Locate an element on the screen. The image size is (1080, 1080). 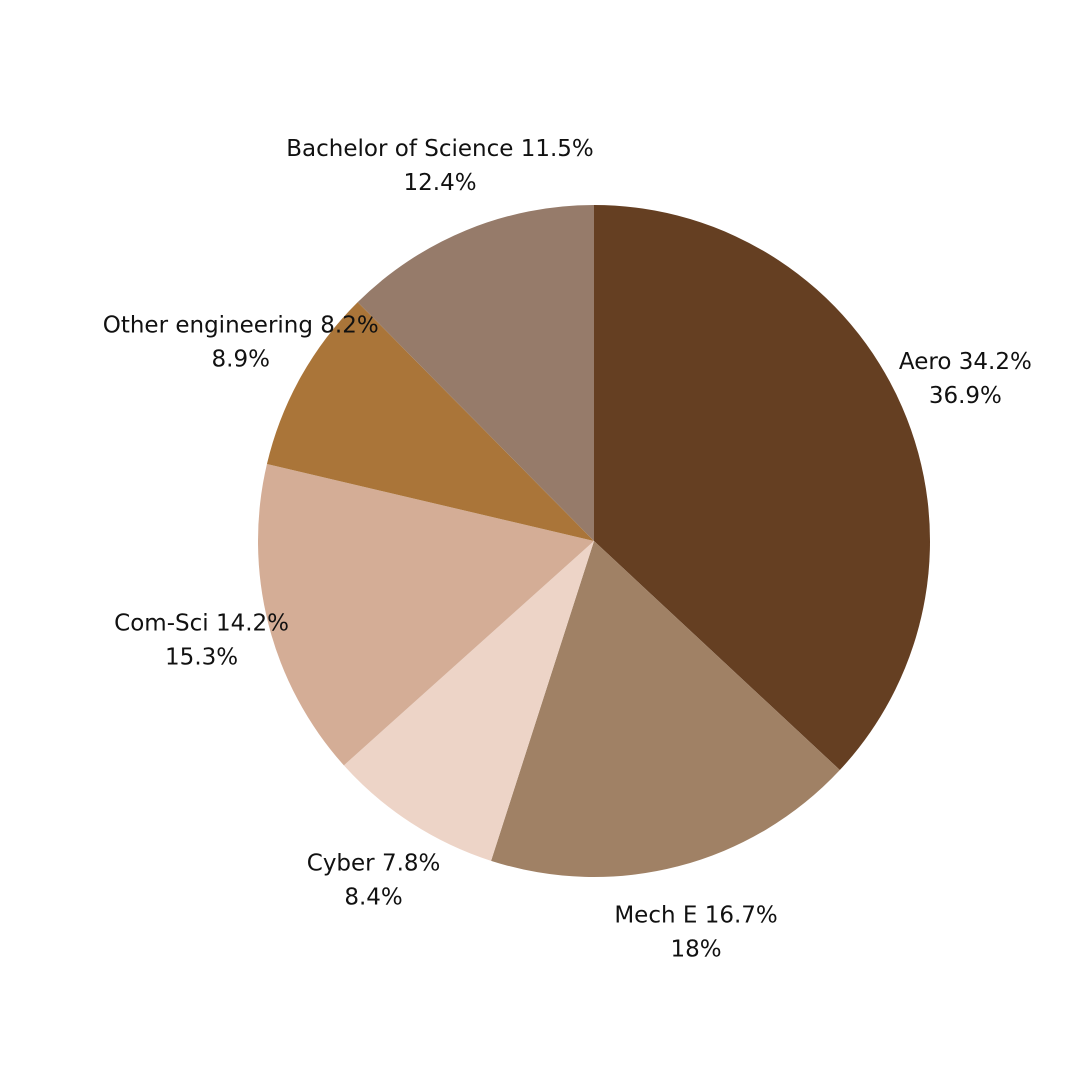
slice-label: Aero 34.2% is located at coordinates (965, 362).